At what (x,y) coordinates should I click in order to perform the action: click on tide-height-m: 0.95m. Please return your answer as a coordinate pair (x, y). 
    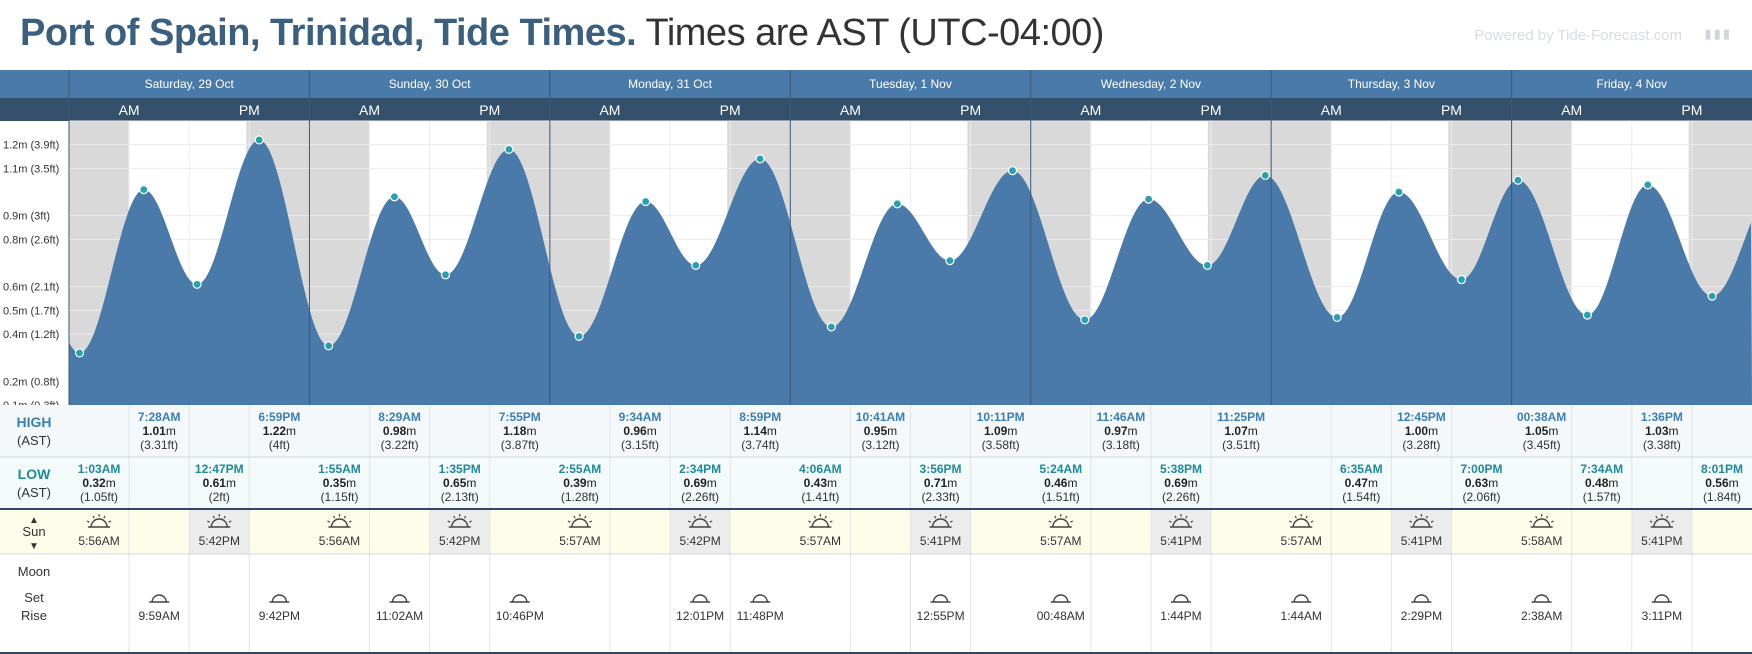
    Looking at the image, I should click on (880, 431).